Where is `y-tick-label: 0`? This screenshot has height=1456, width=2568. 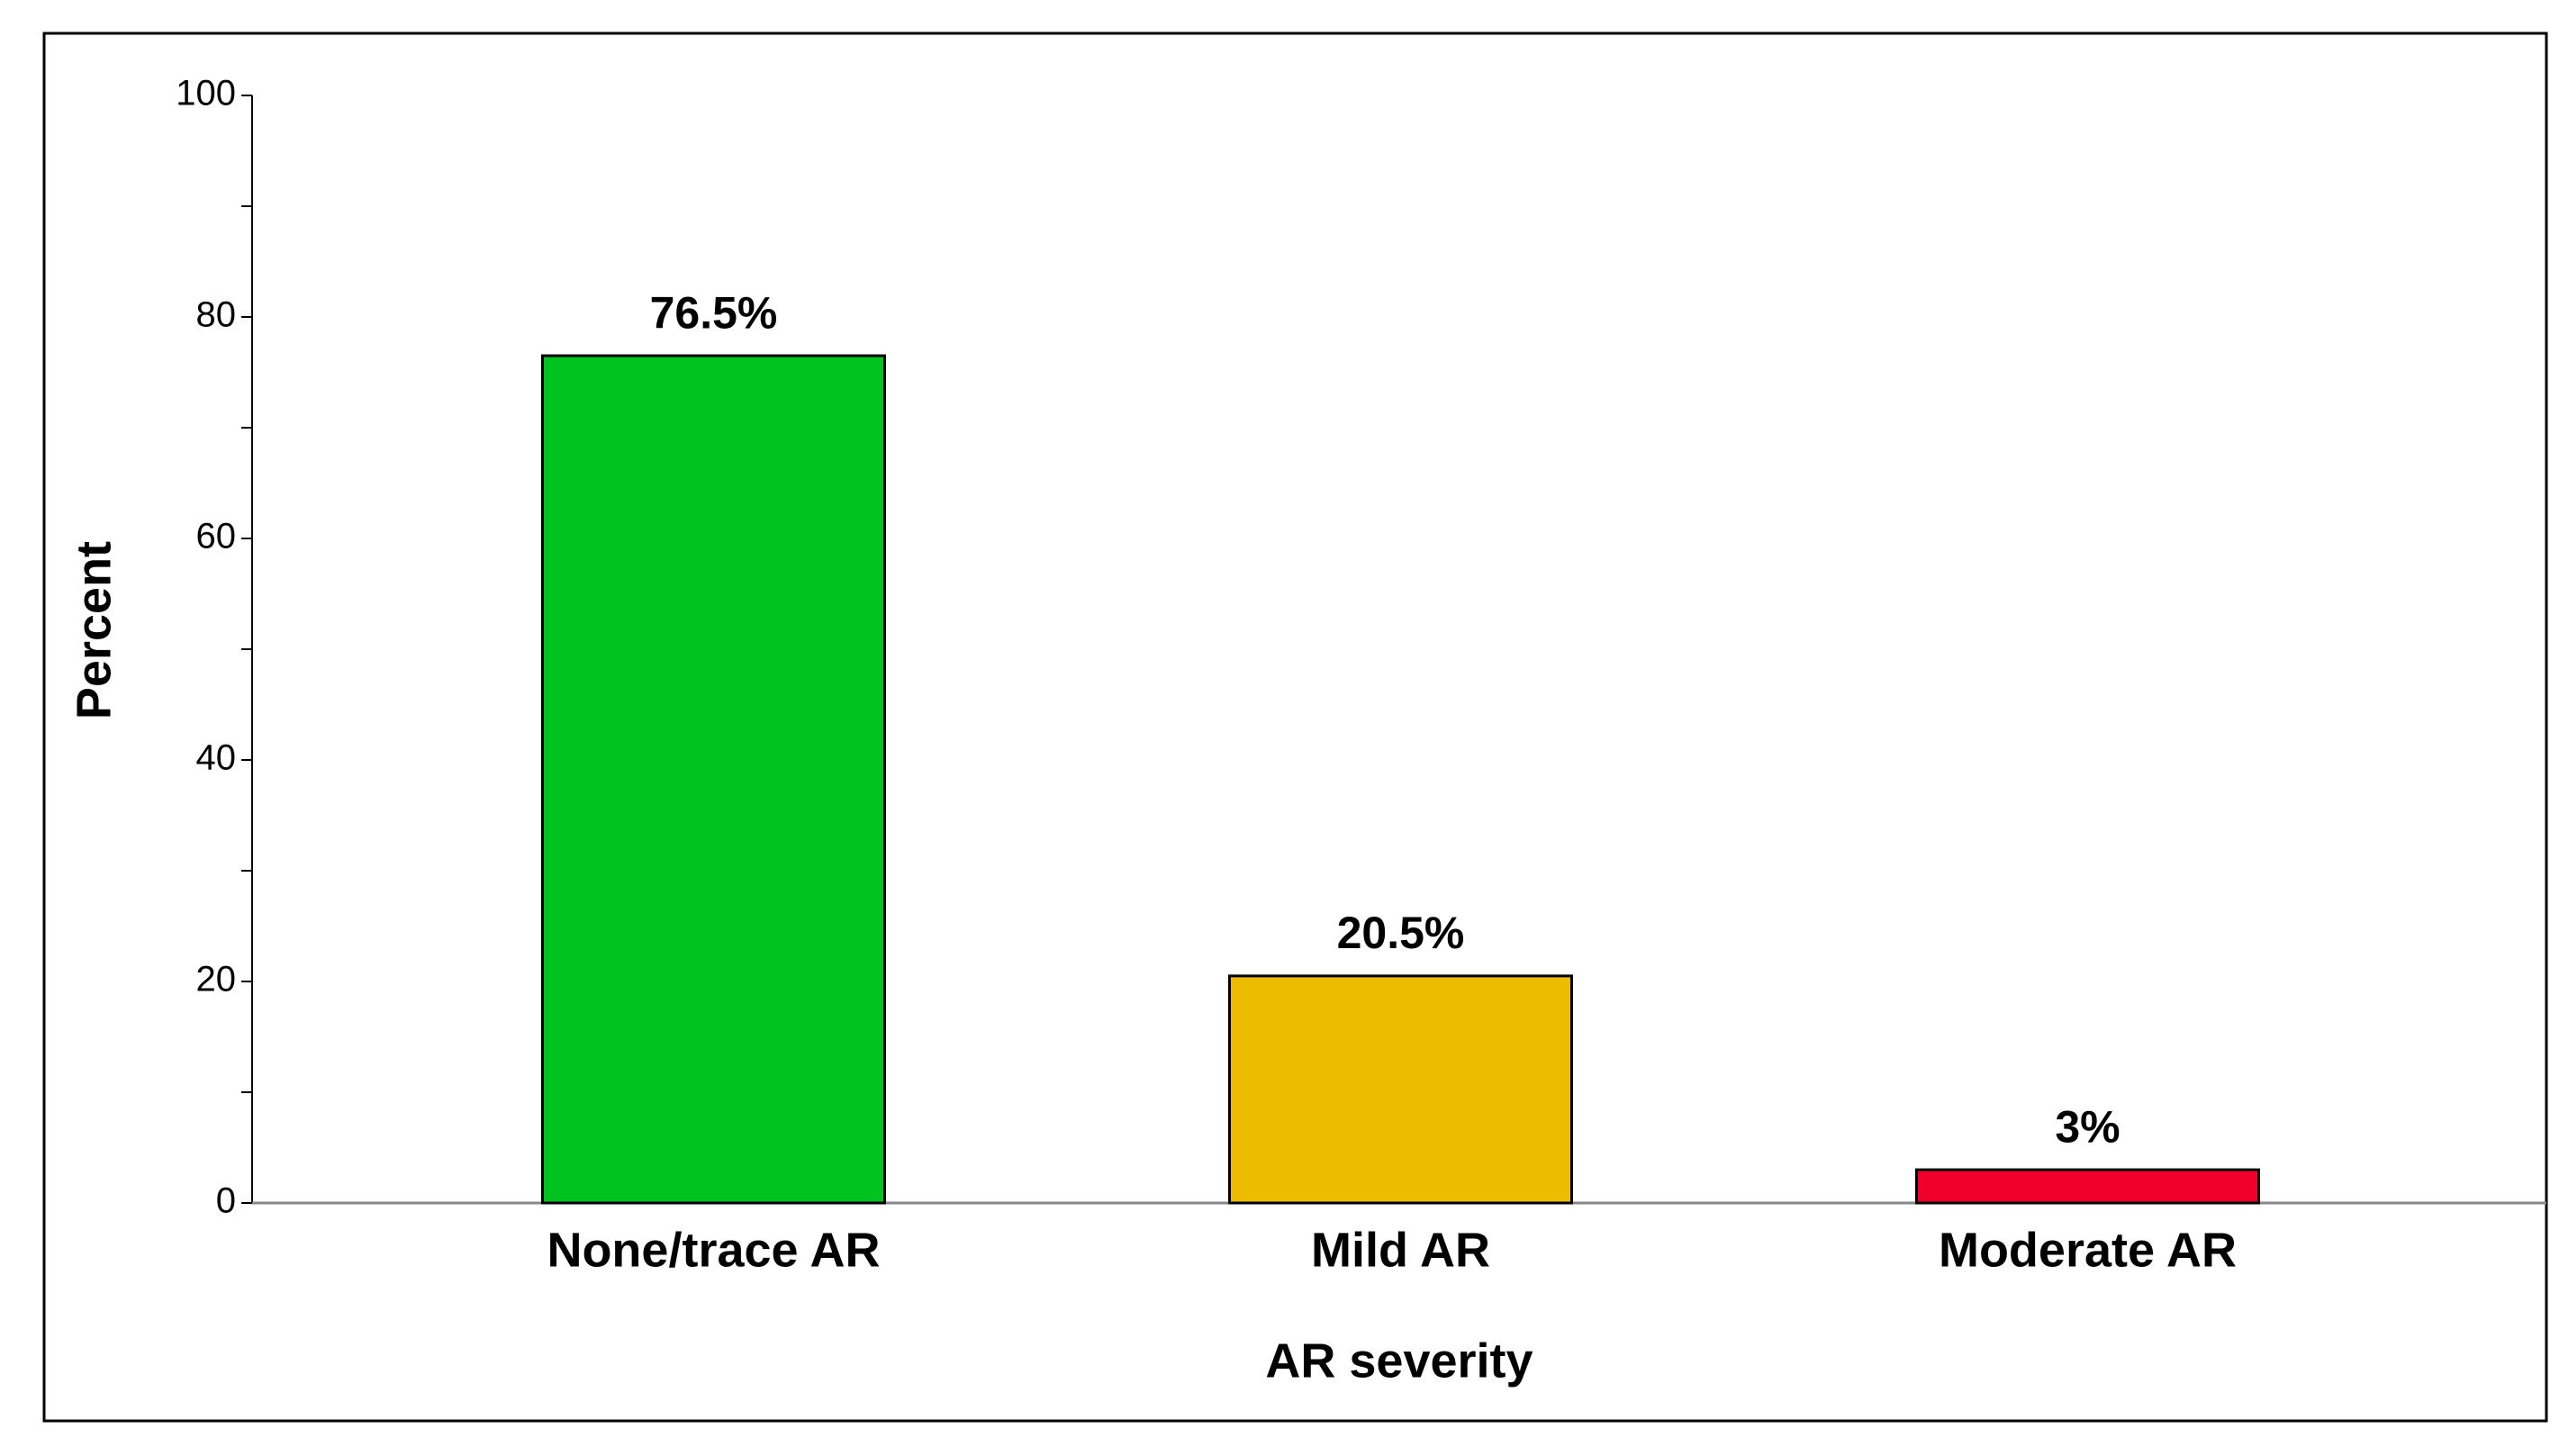
y-tick-label: 0 is located at coordinates (226, 1201).